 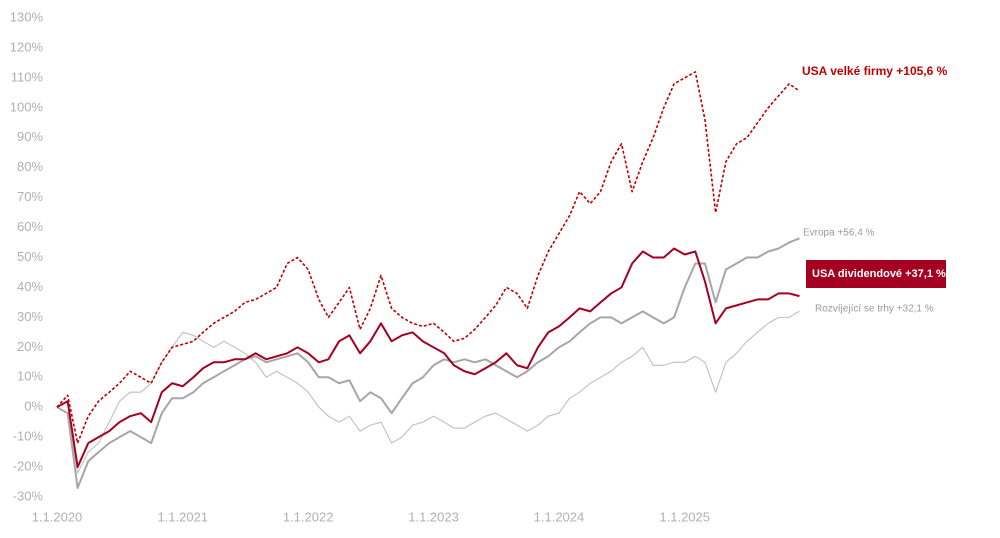 What do you see at coordinates (27, 16) in the screenshot?
I see `y-tick-label: 130%` at bounding box center [27, 16].